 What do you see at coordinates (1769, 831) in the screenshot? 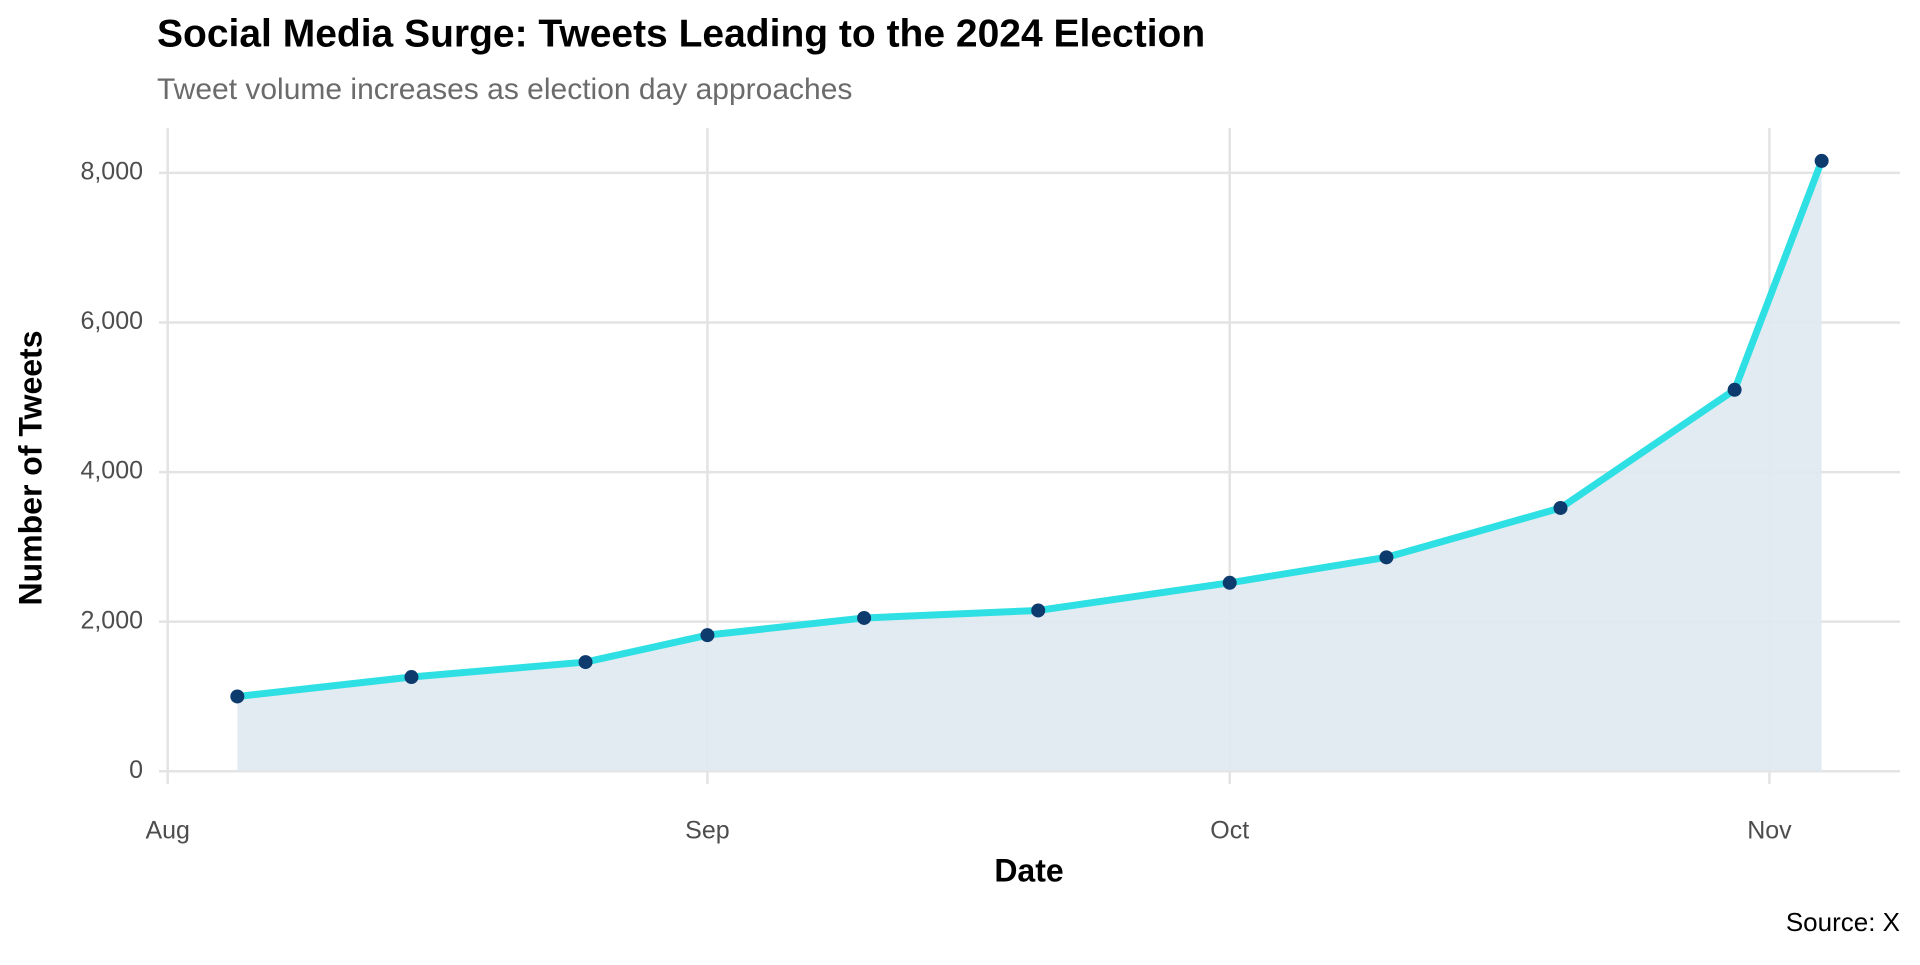
I see `x-tick-label: Nov` at bounding box center [1769, 831].